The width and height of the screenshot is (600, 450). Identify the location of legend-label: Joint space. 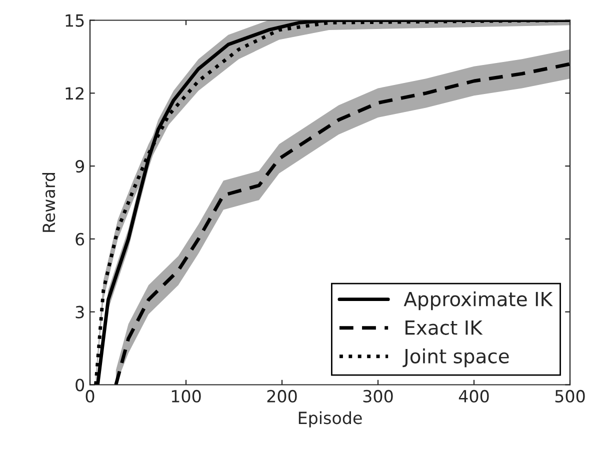
(455, 358).